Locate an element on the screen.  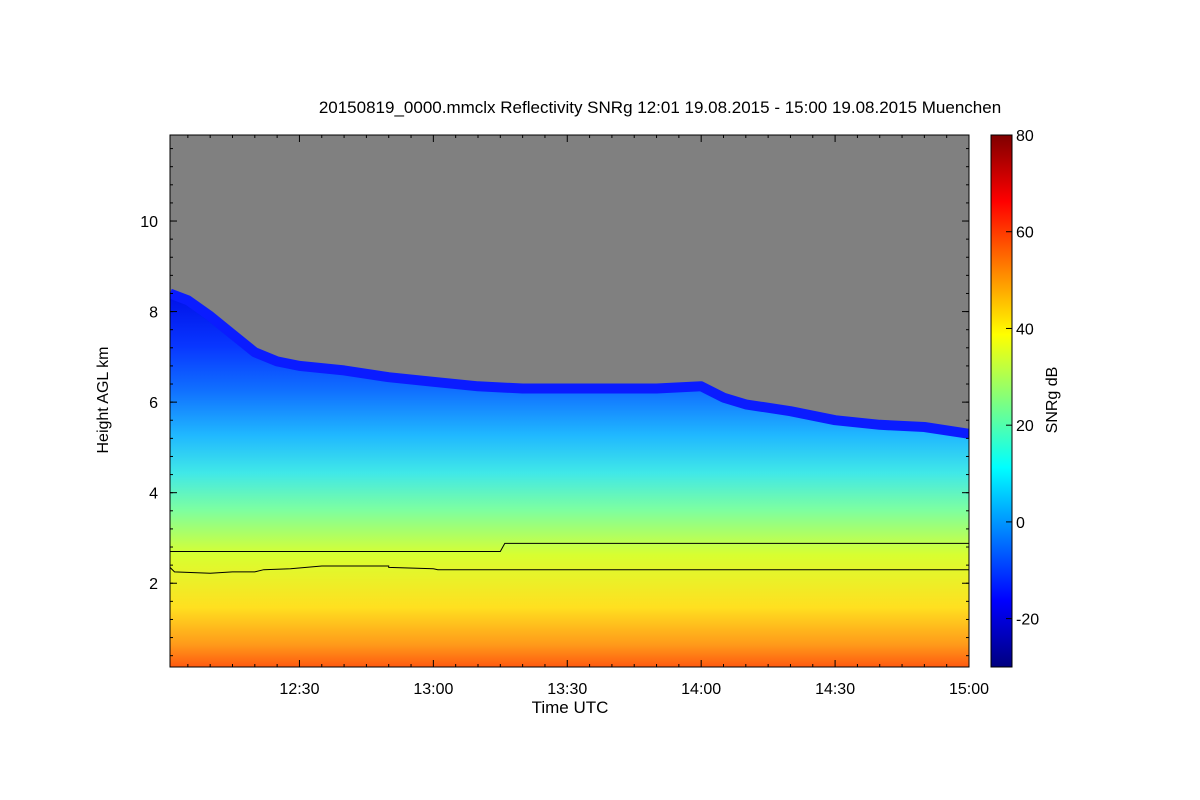
colorbar-tick-label: 60 is located at coordinates (1025, 233).